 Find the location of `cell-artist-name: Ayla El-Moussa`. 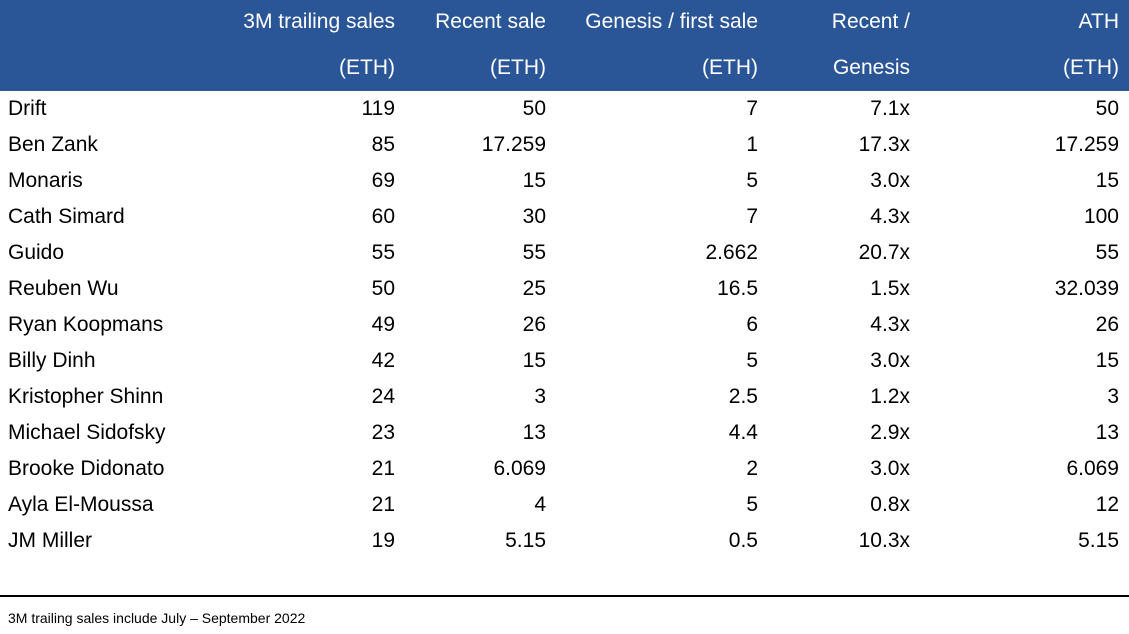

cell-artist-name: Ayla El-Moussa is located at coordinates (81, 504).